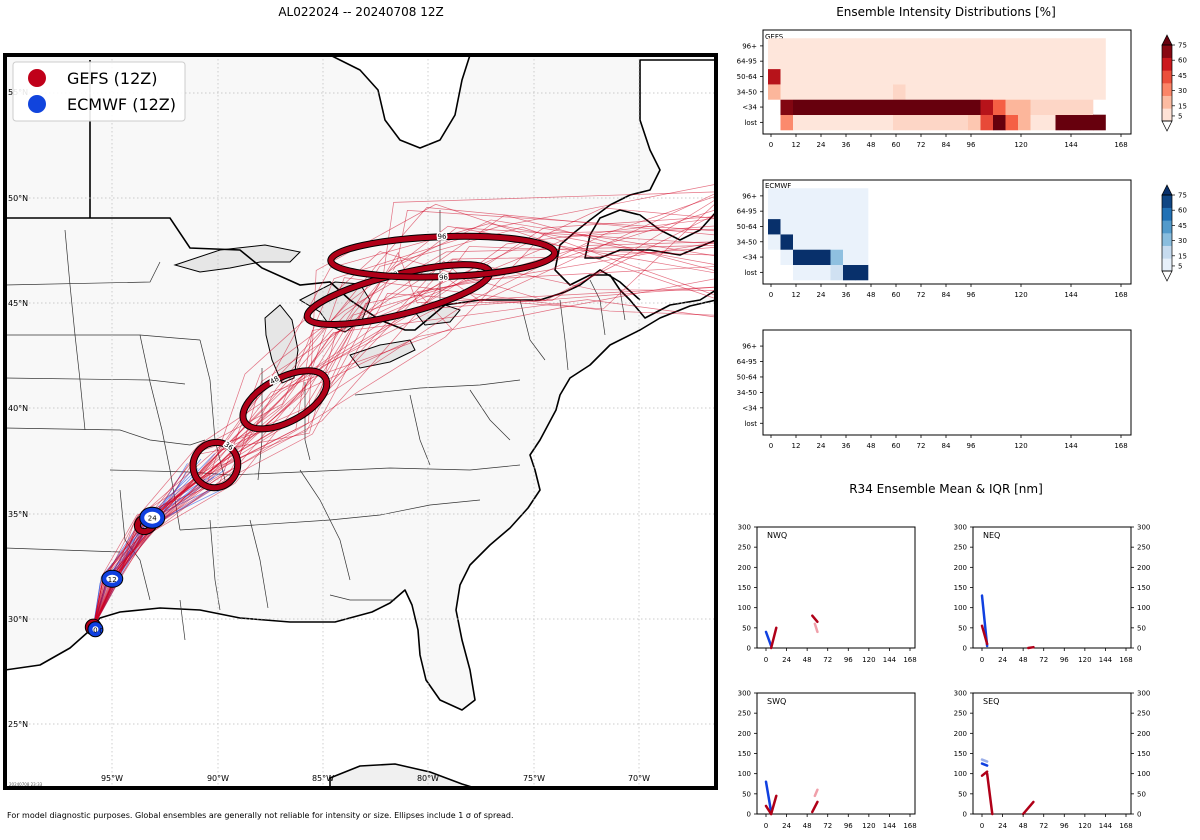  Describe the element at coordinates (360, 12) in the screenshot. I see `figure-title: AL022024 -- 20240708 12Z` at that location.